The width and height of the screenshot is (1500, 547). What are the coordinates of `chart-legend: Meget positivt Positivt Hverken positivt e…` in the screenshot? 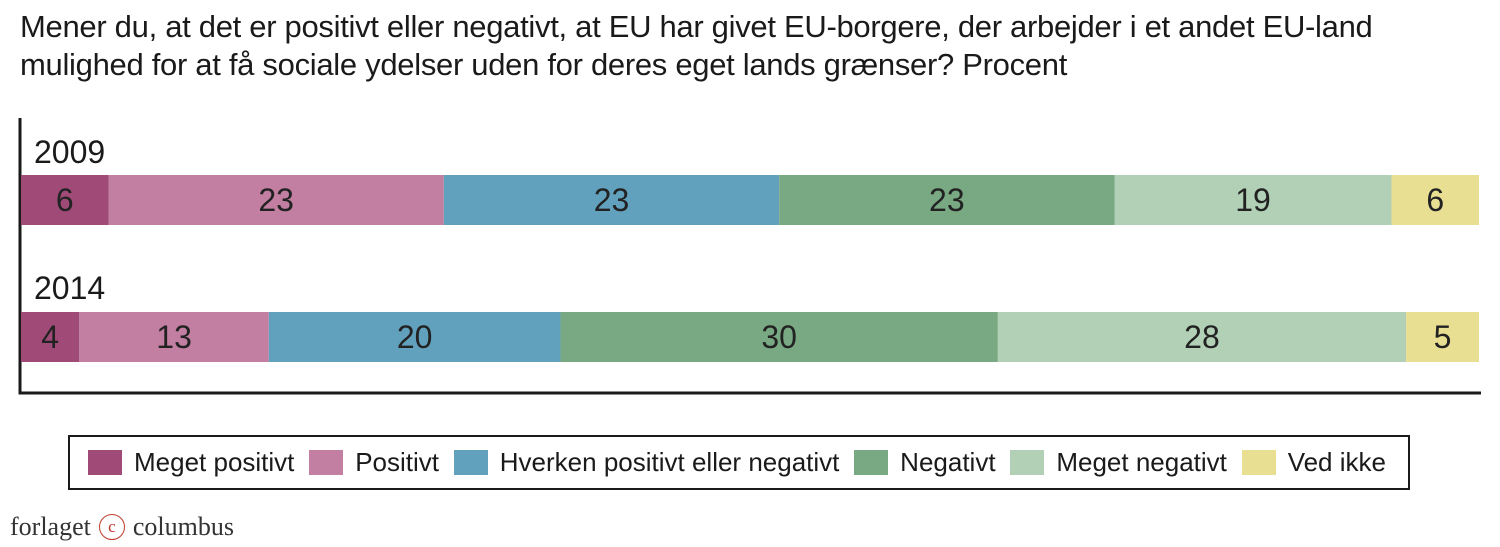 It's located at (739, 462).